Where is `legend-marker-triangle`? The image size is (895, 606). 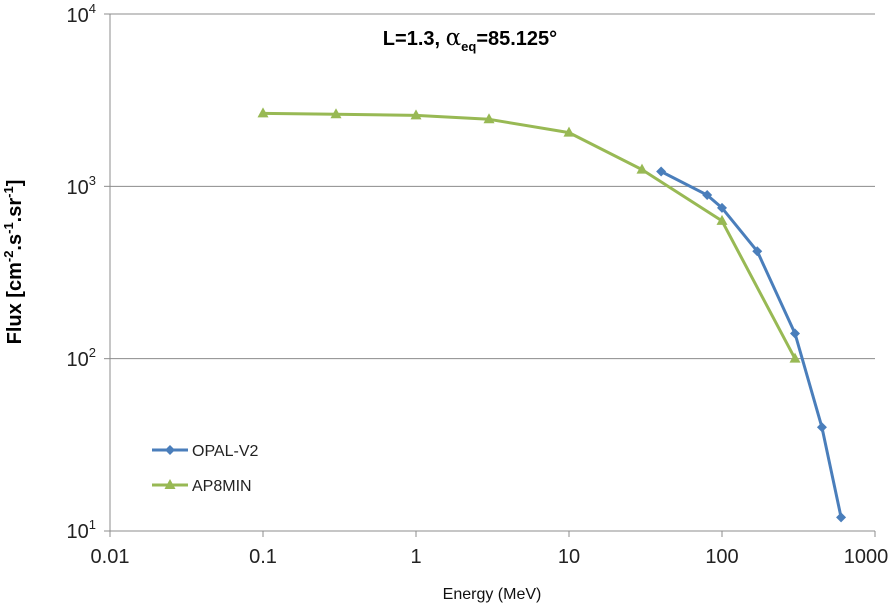
legend-marker-triangle is located at coordinates (170, 484).